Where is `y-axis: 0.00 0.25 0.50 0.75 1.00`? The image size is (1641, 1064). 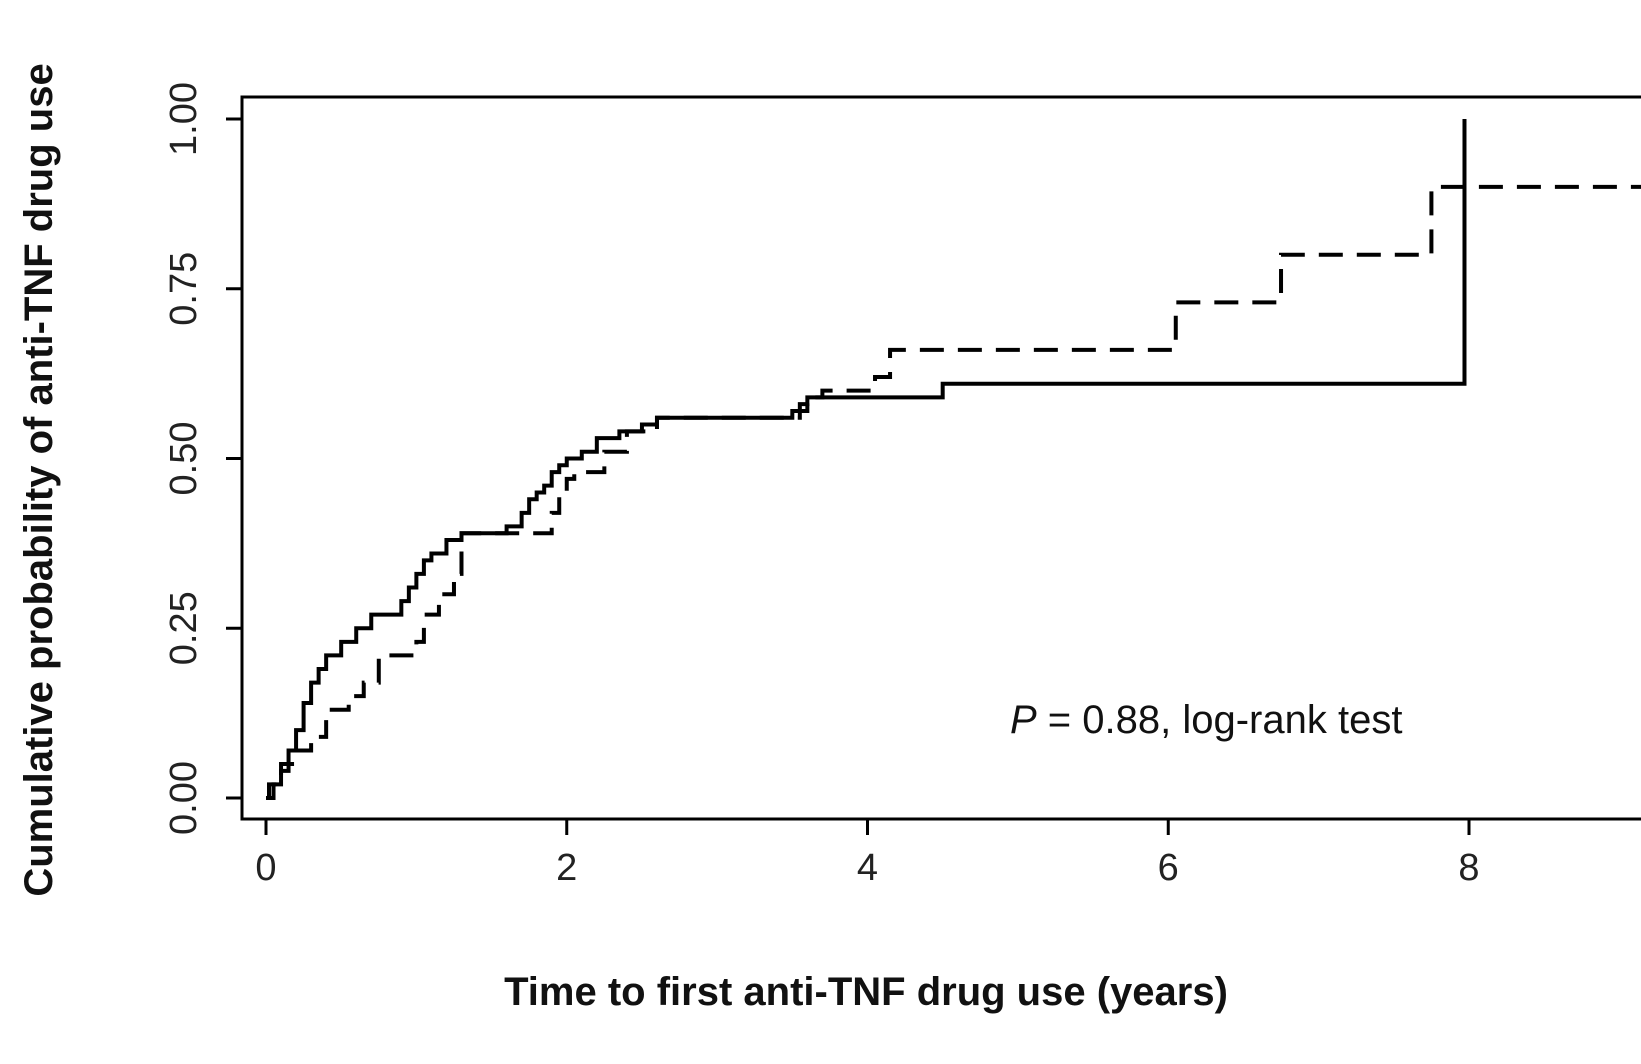 y-axis: 0.00 0.25 0.50 0.75 1.00 is located at coordinates (202, 458).